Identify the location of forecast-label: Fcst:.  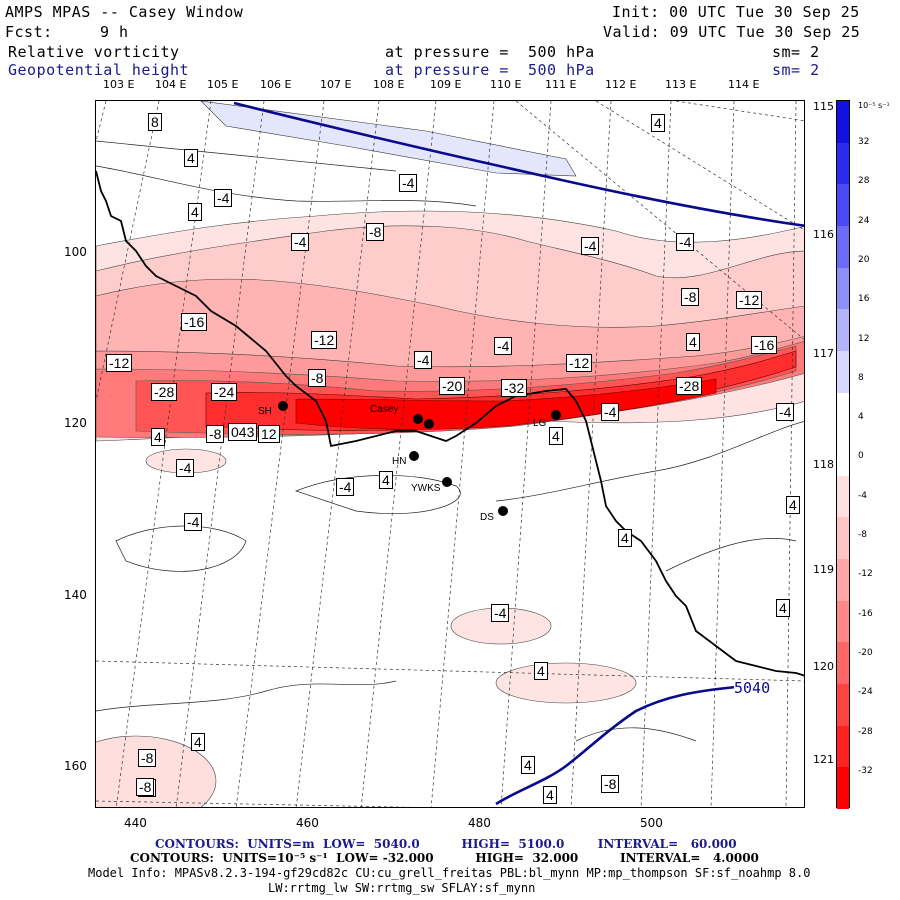
(29, 32).